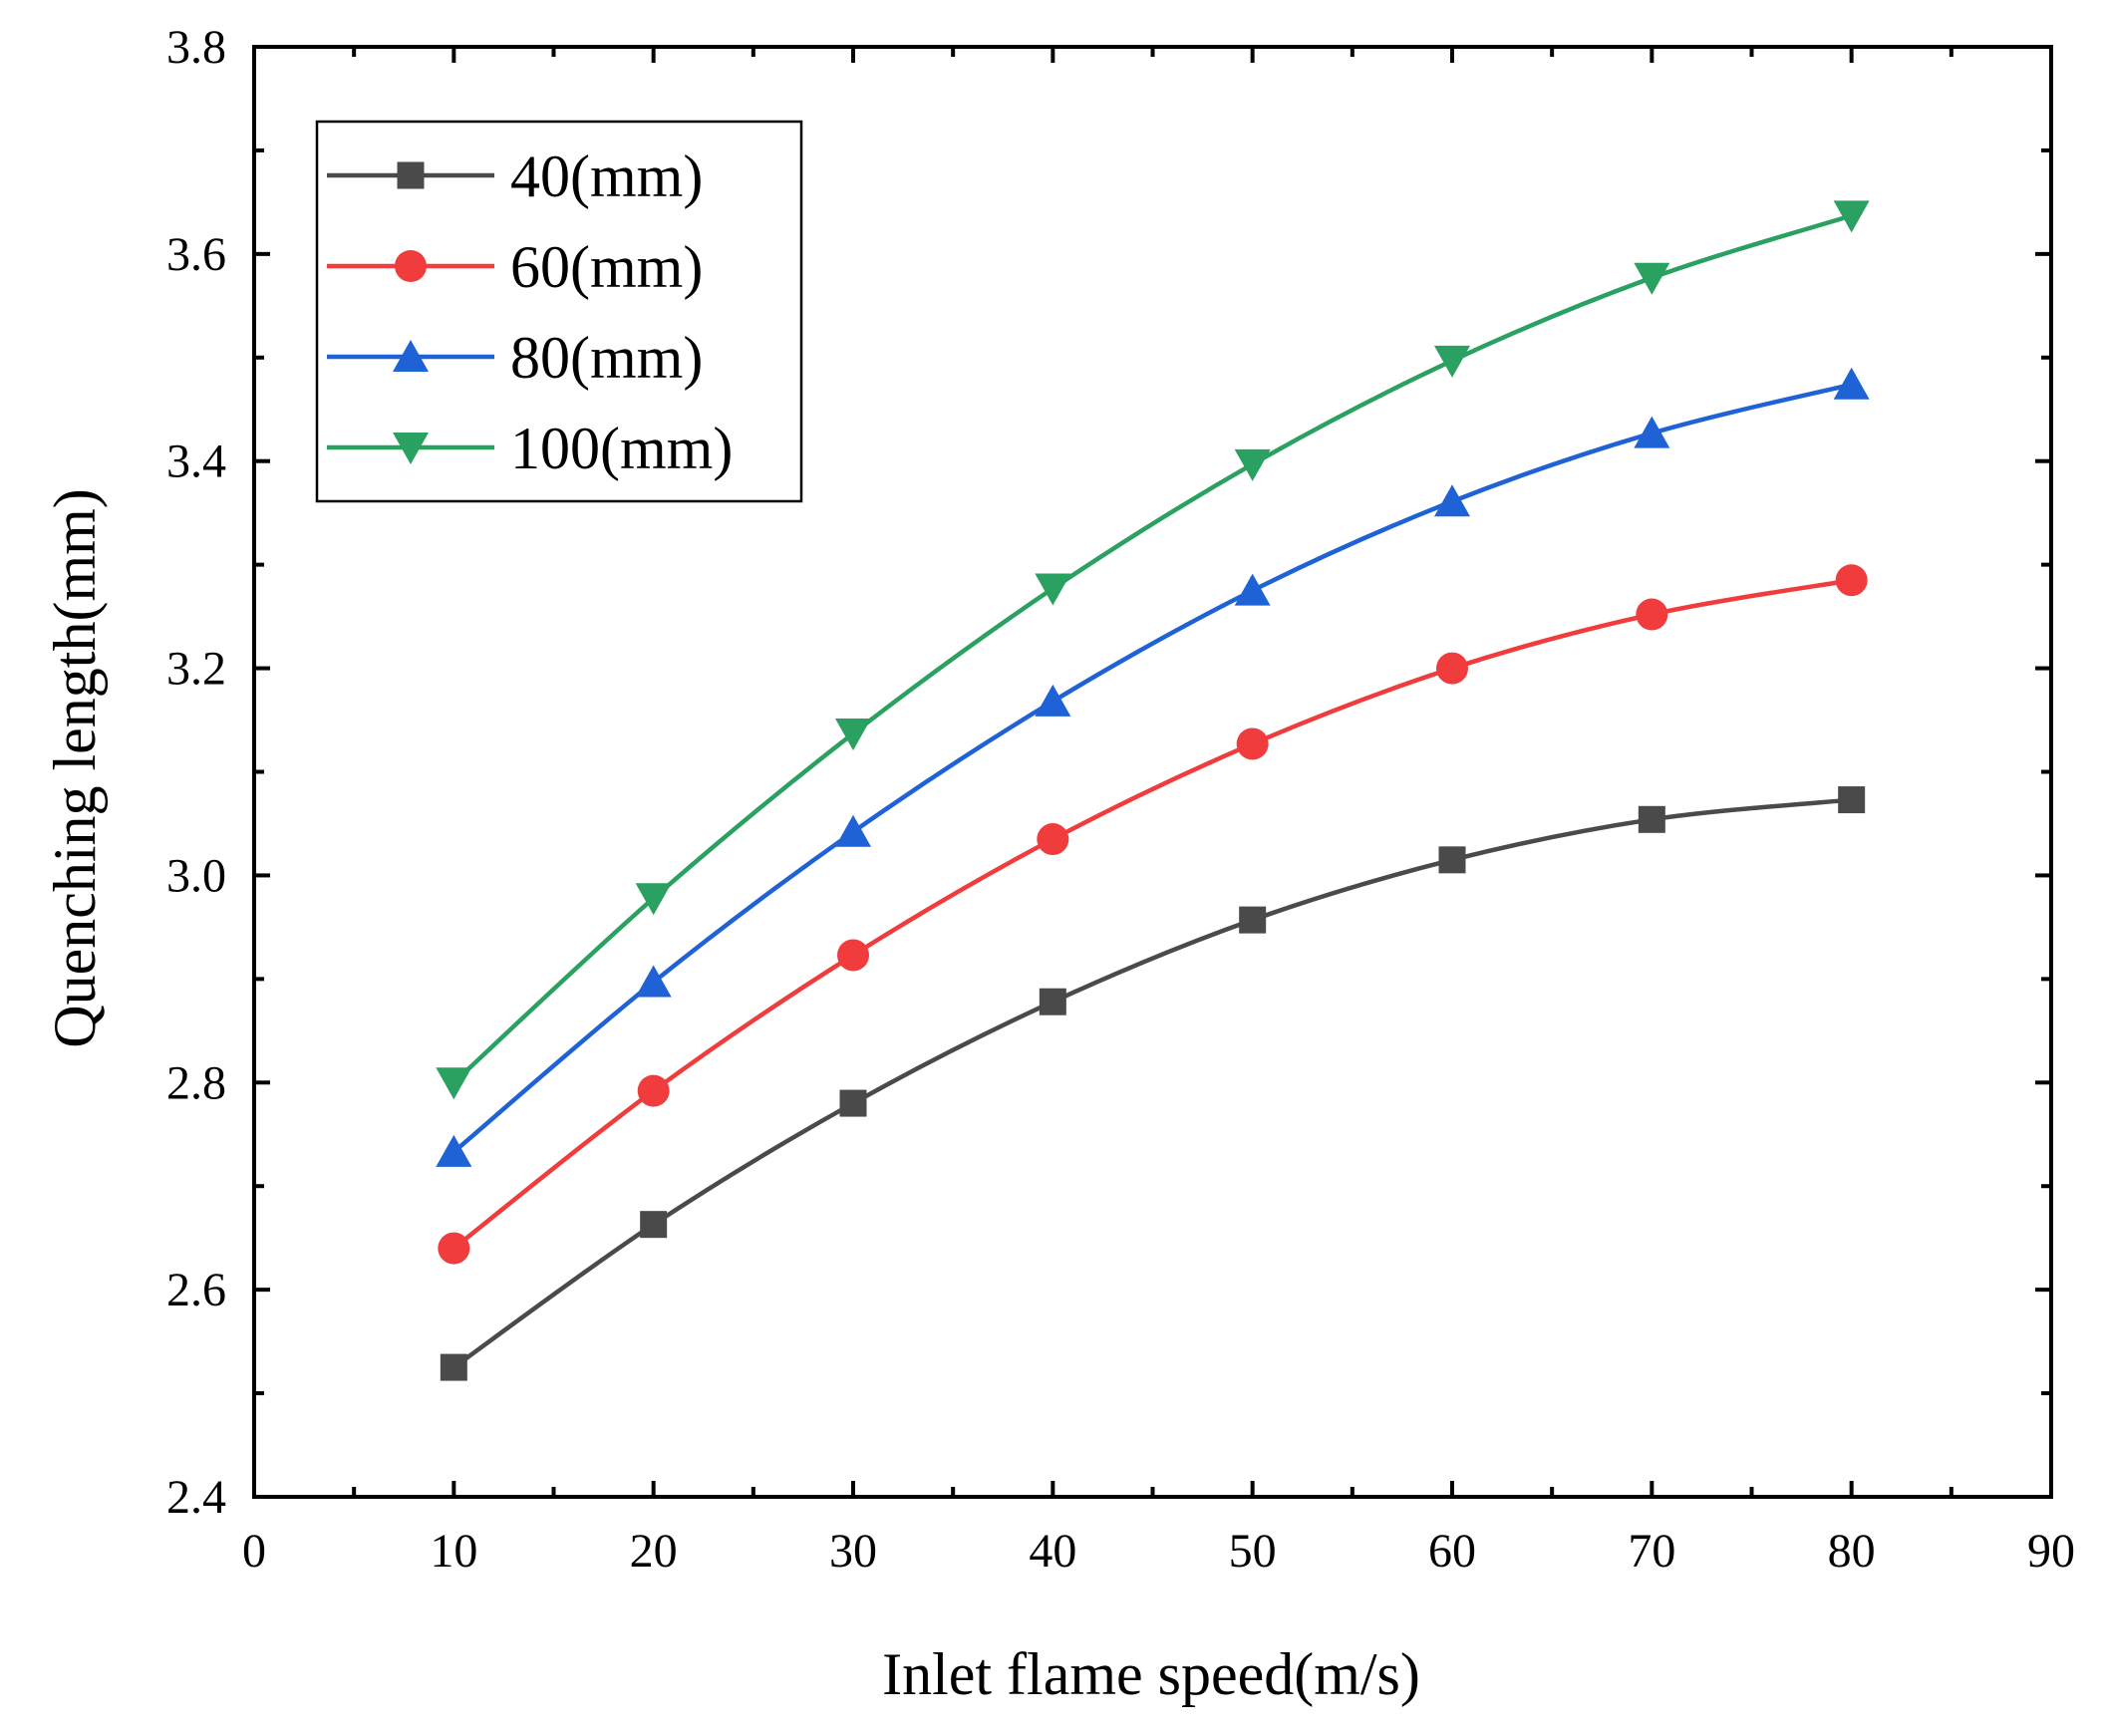 The width and height of the screenshot is (2105, 1736). I want to click on legend-item-2: 60(mm), so click(515, 267).